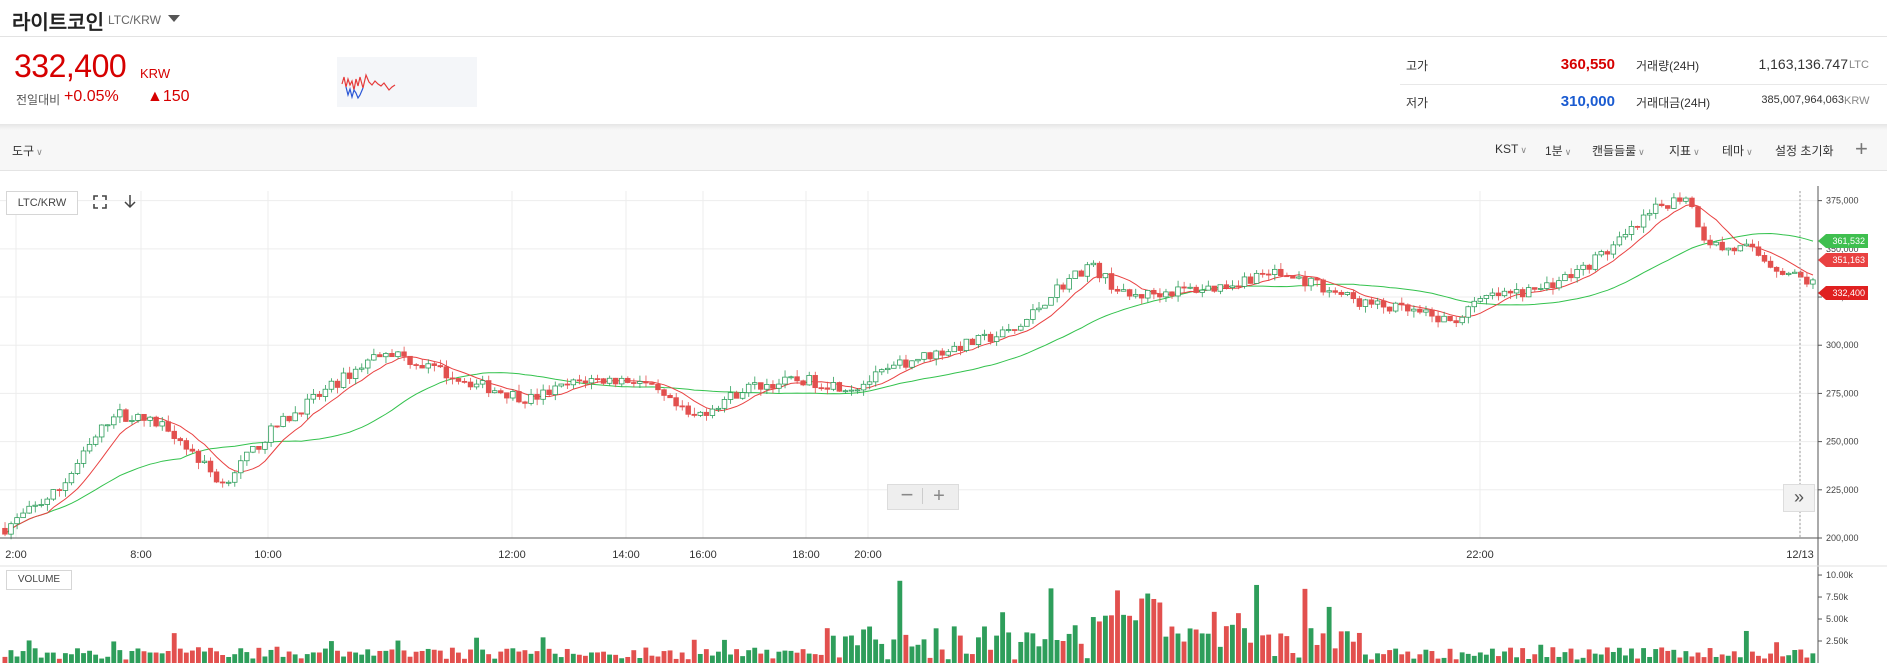 This screenshot has height=665, width=1887. I want to click on timezone-menu: KST ∨, so click(1511, 149).